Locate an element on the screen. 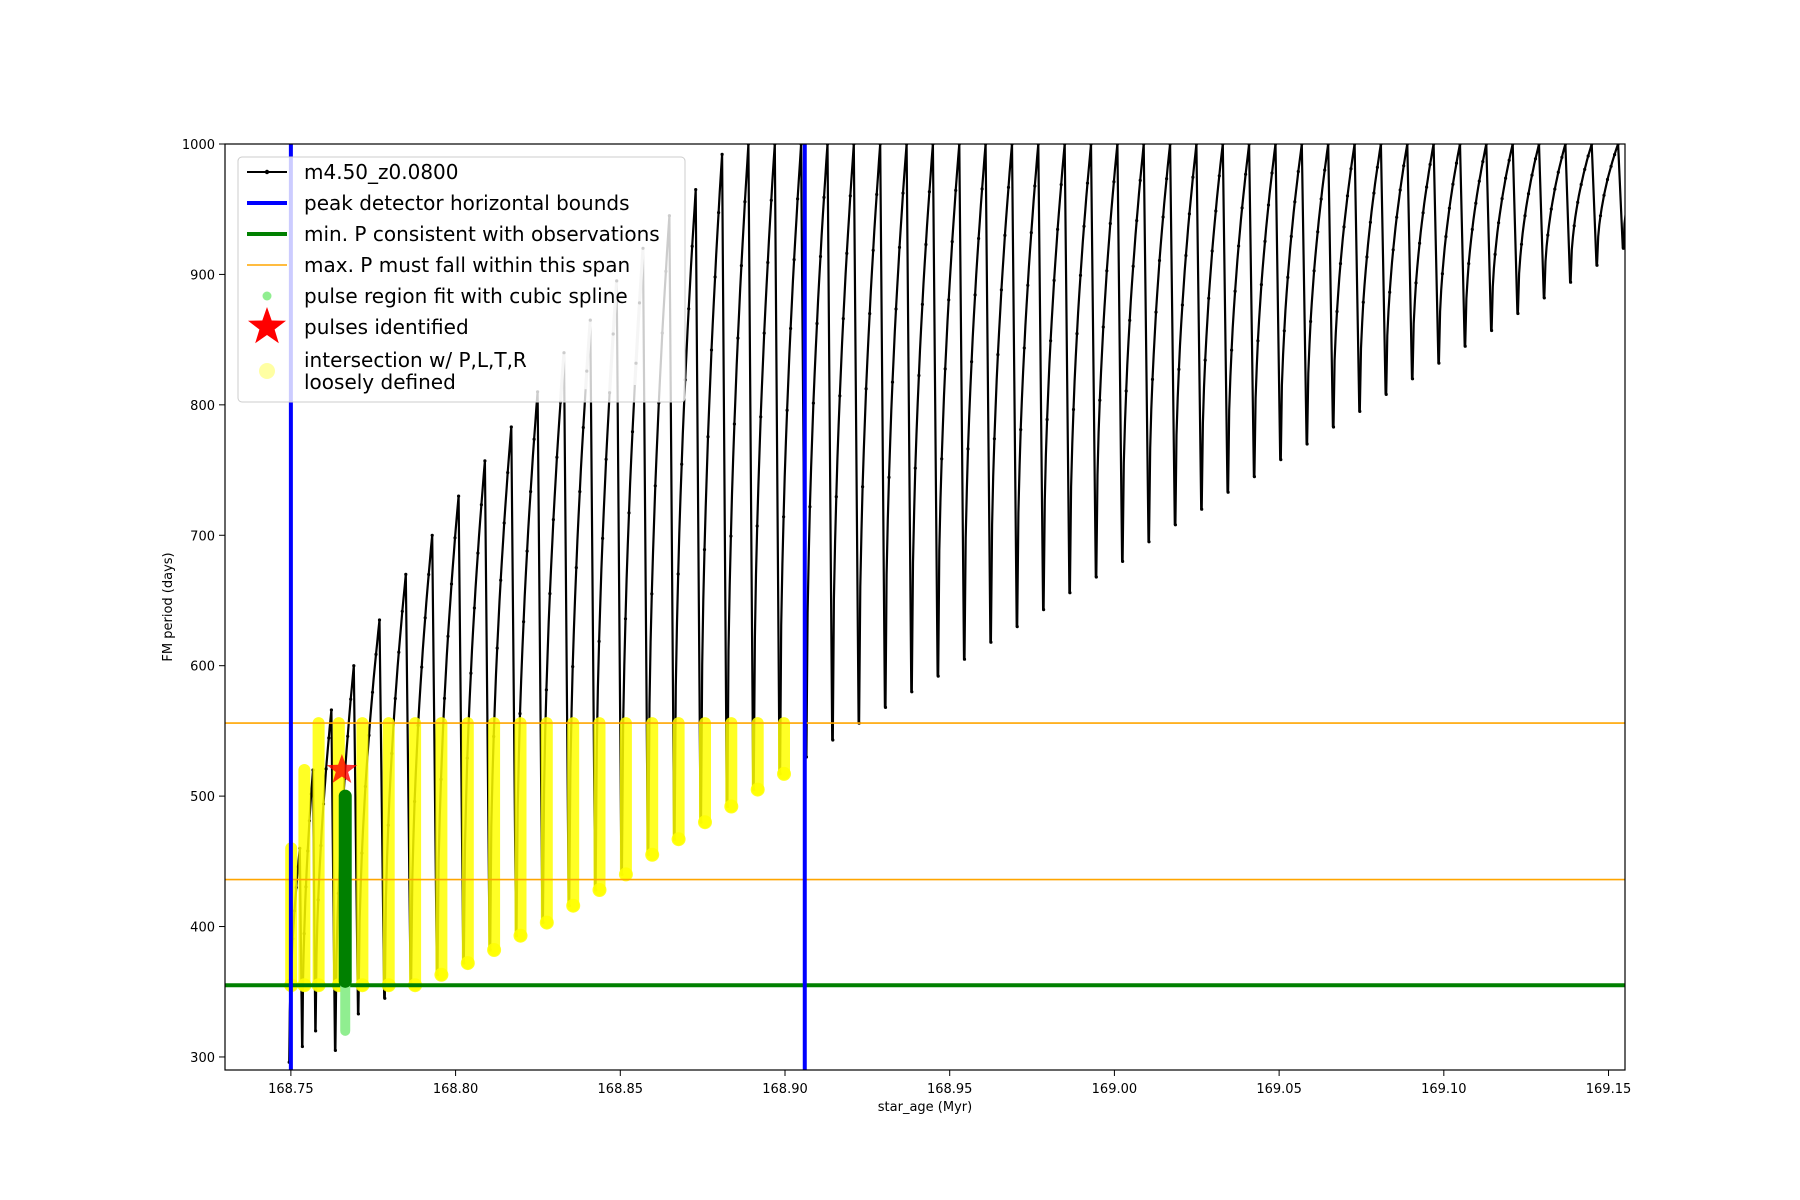 Image resolution: width=1800 pixels, height=1200 pixels. x-tick-label: 169.00 is located at coordinates (1115, 1089).